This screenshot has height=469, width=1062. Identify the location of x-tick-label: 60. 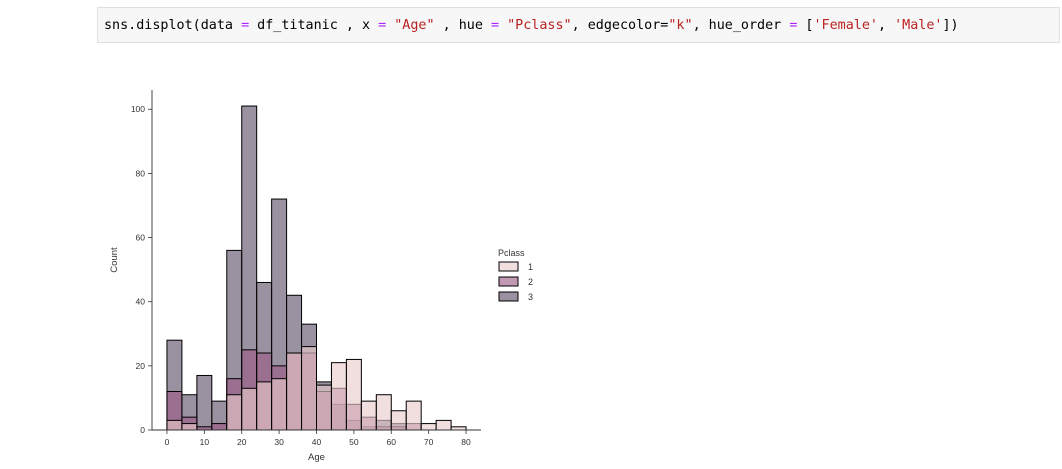
(392, 442).